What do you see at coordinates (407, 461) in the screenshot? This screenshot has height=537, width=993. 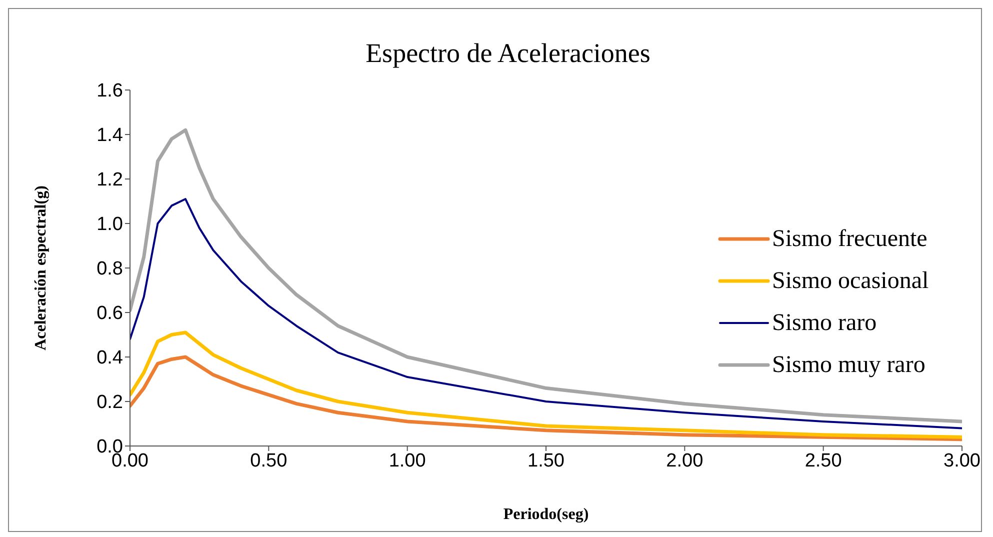 I see `x-tick-label: 1.00` at bounding box center [407, 461].